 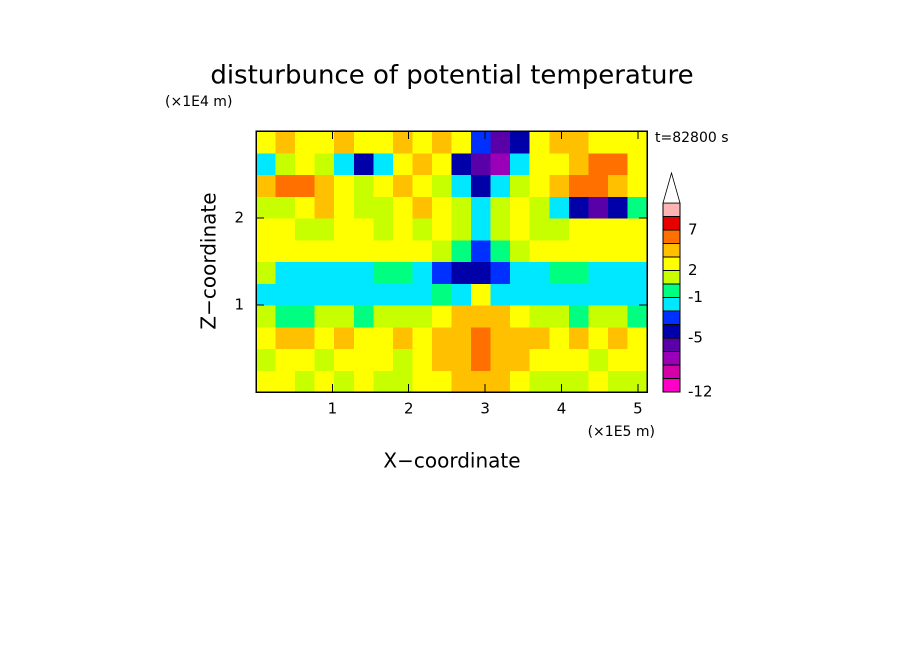 What do you see at coordinates (239, 218) in the screenshot?
I see `y-tick-label: 2` at bounding box center [239, 218].